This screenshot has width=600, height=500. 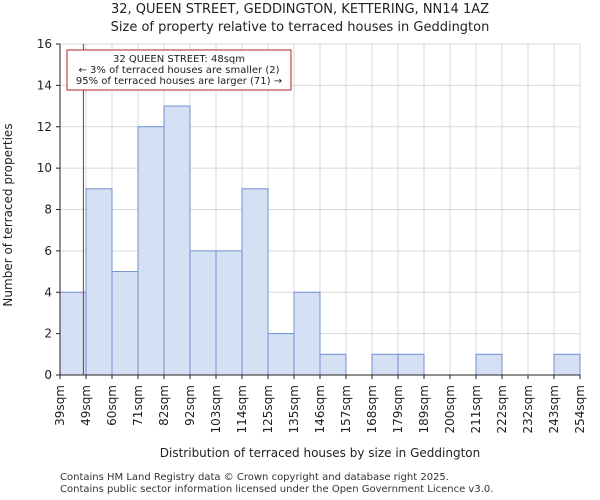 I want to click on x-tick-label: 232sqm, so click(x=528, y=409).